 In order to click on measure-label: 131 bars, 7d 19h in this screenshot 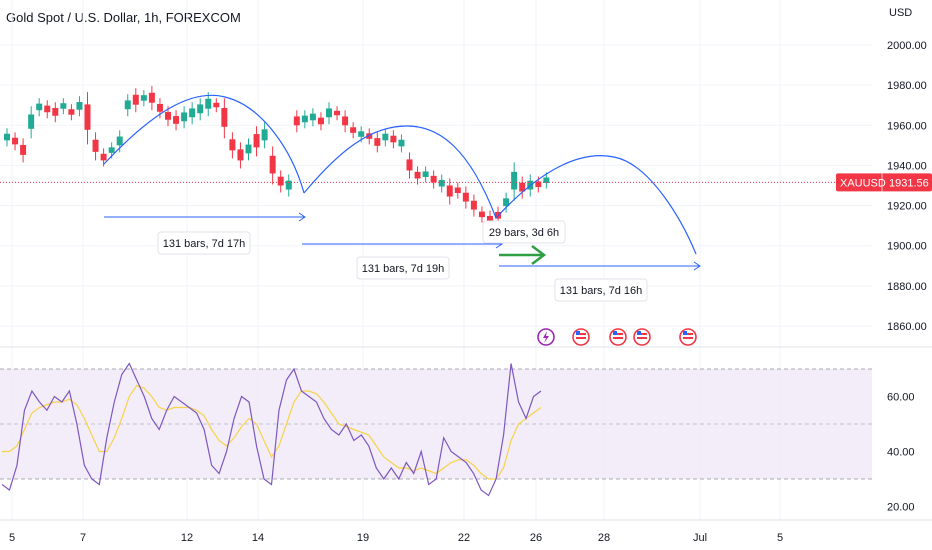, I will do `click(403, 269)`.